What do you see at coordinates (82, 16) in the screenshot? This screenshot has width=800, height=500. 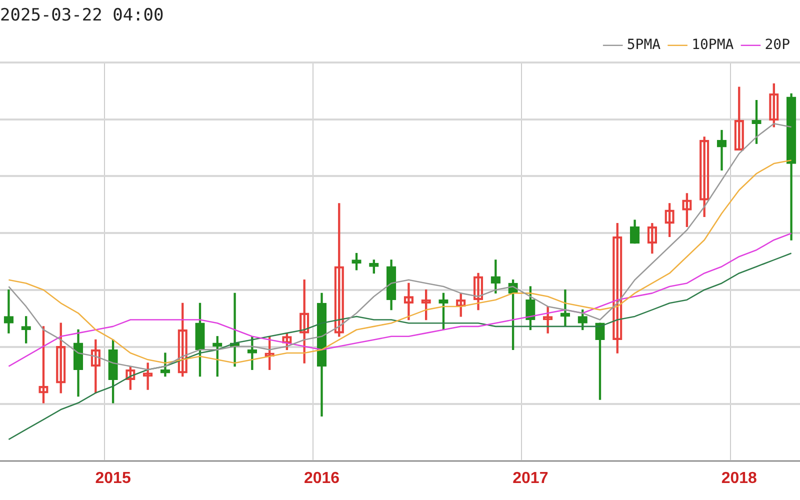 I see `chart-title: 2025-03-22 04:00` at bounding box center [82, 16].